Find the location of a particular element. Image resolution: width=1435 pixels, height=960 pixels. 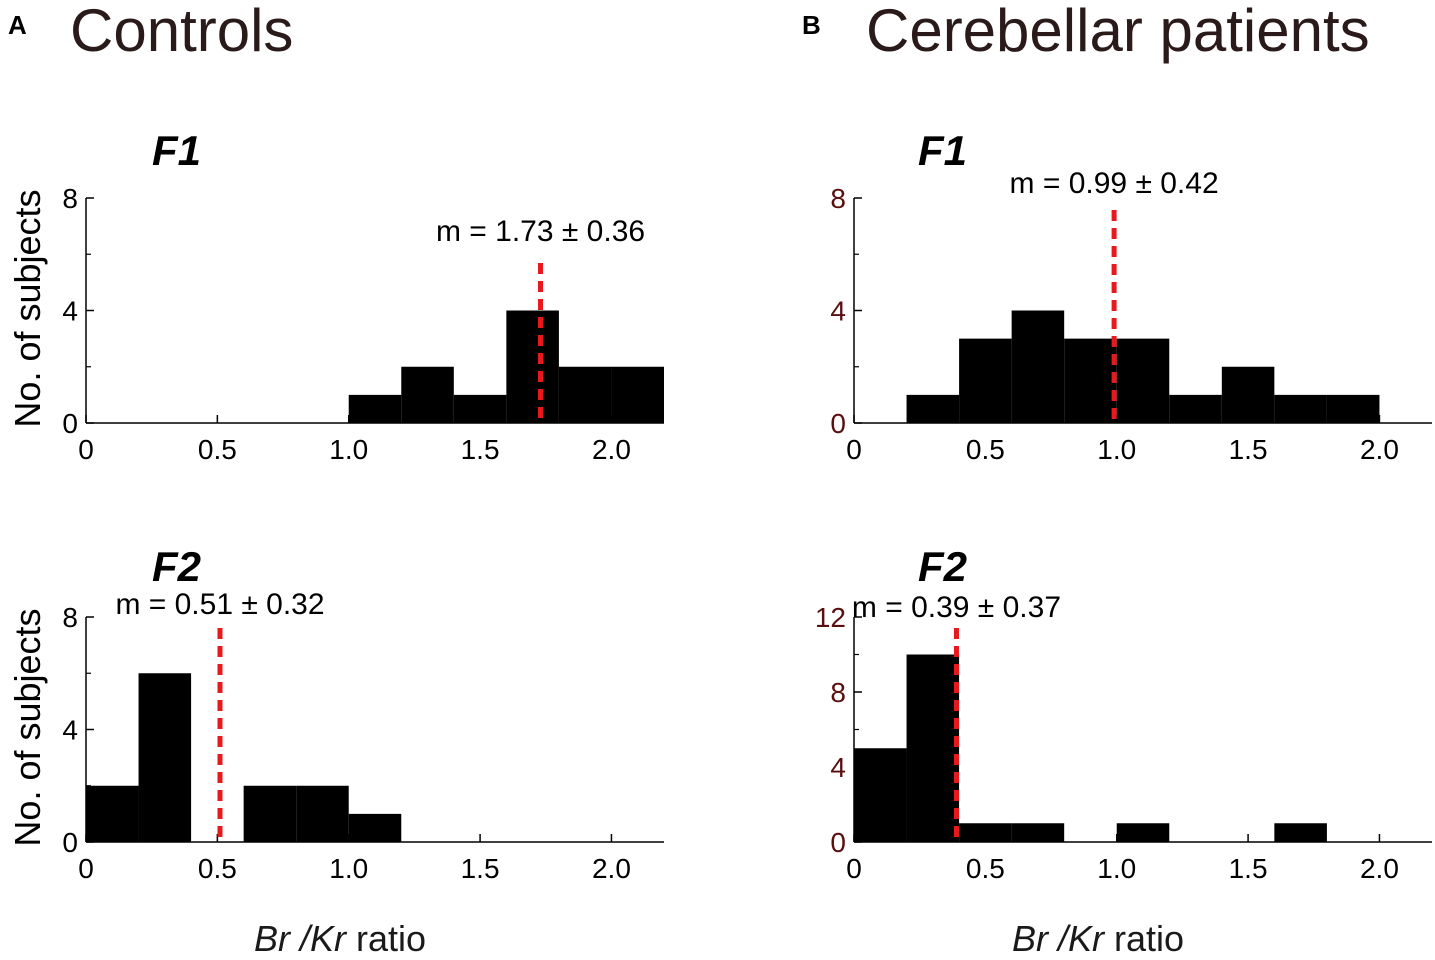

panel-b-xlabel-var: Br /Kr is located at coordinates (1058, 938).